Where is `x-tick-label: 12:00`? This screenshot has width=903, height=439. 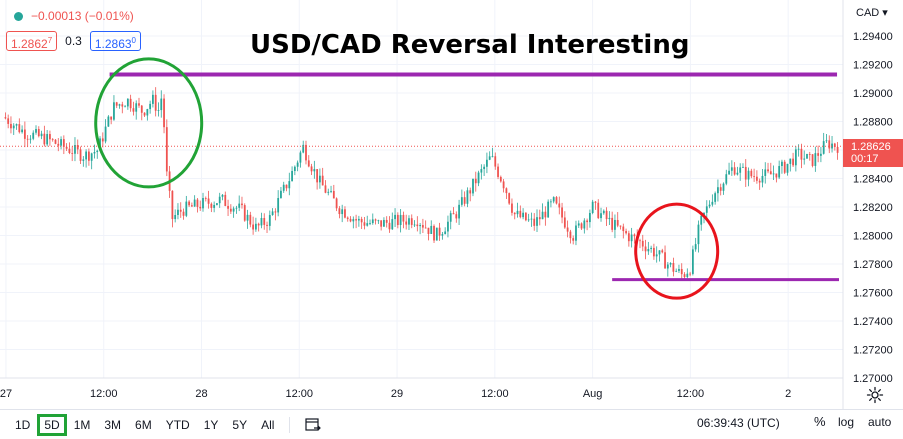
x-tick-label: 12:00 is located at coordinates (691, 394).